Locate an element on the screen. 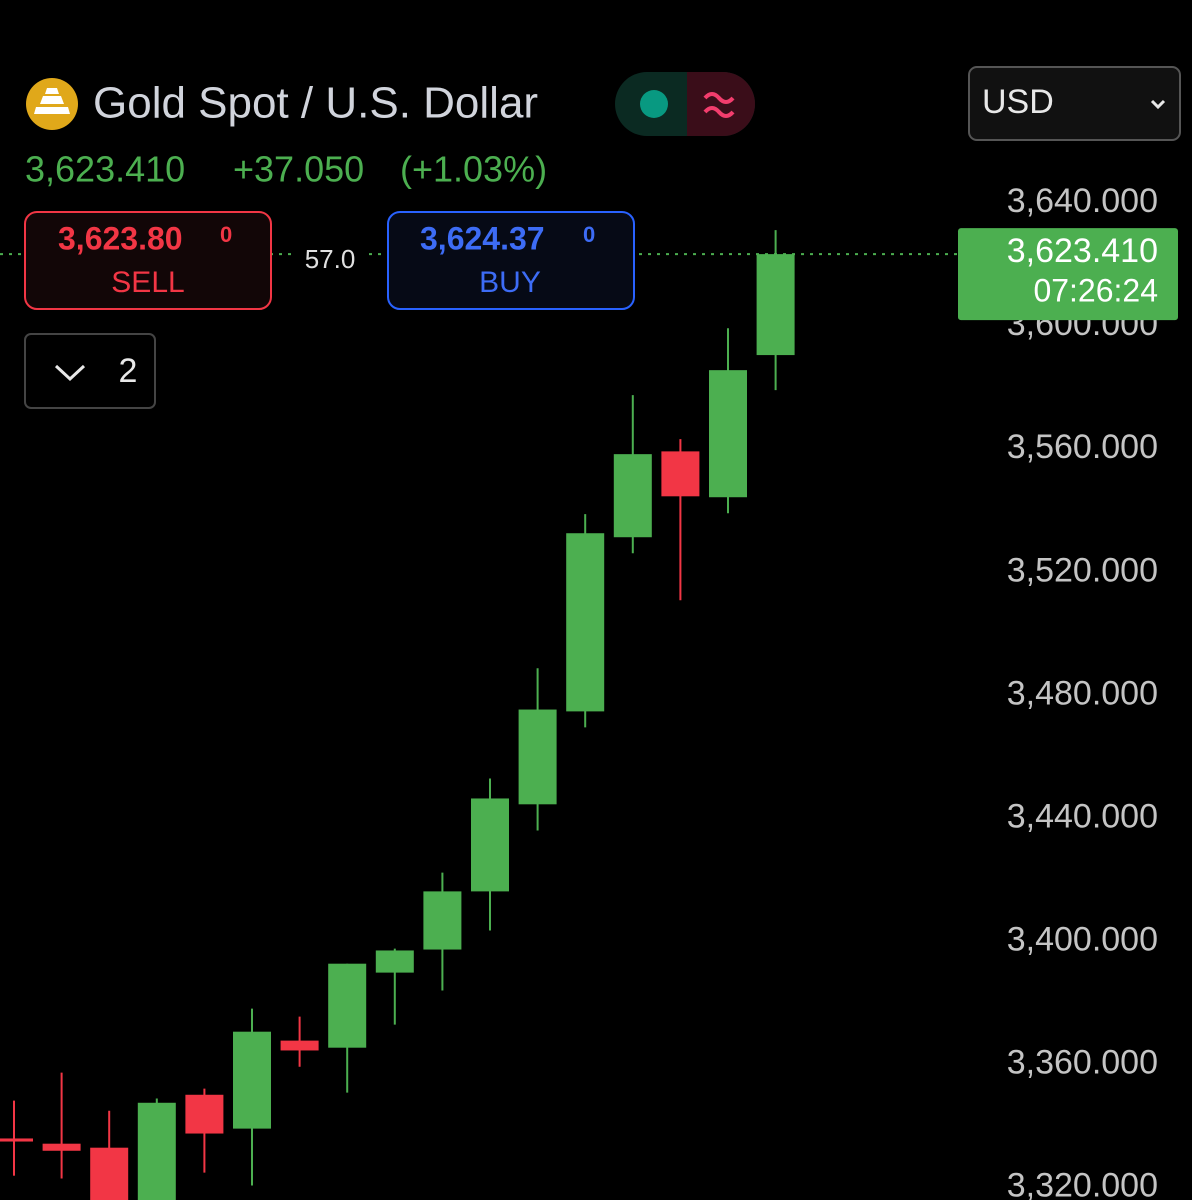 This screenshot has height=1200, width=1192. price-change-percent: (+1.03%) is located at coordinates (473, 169).